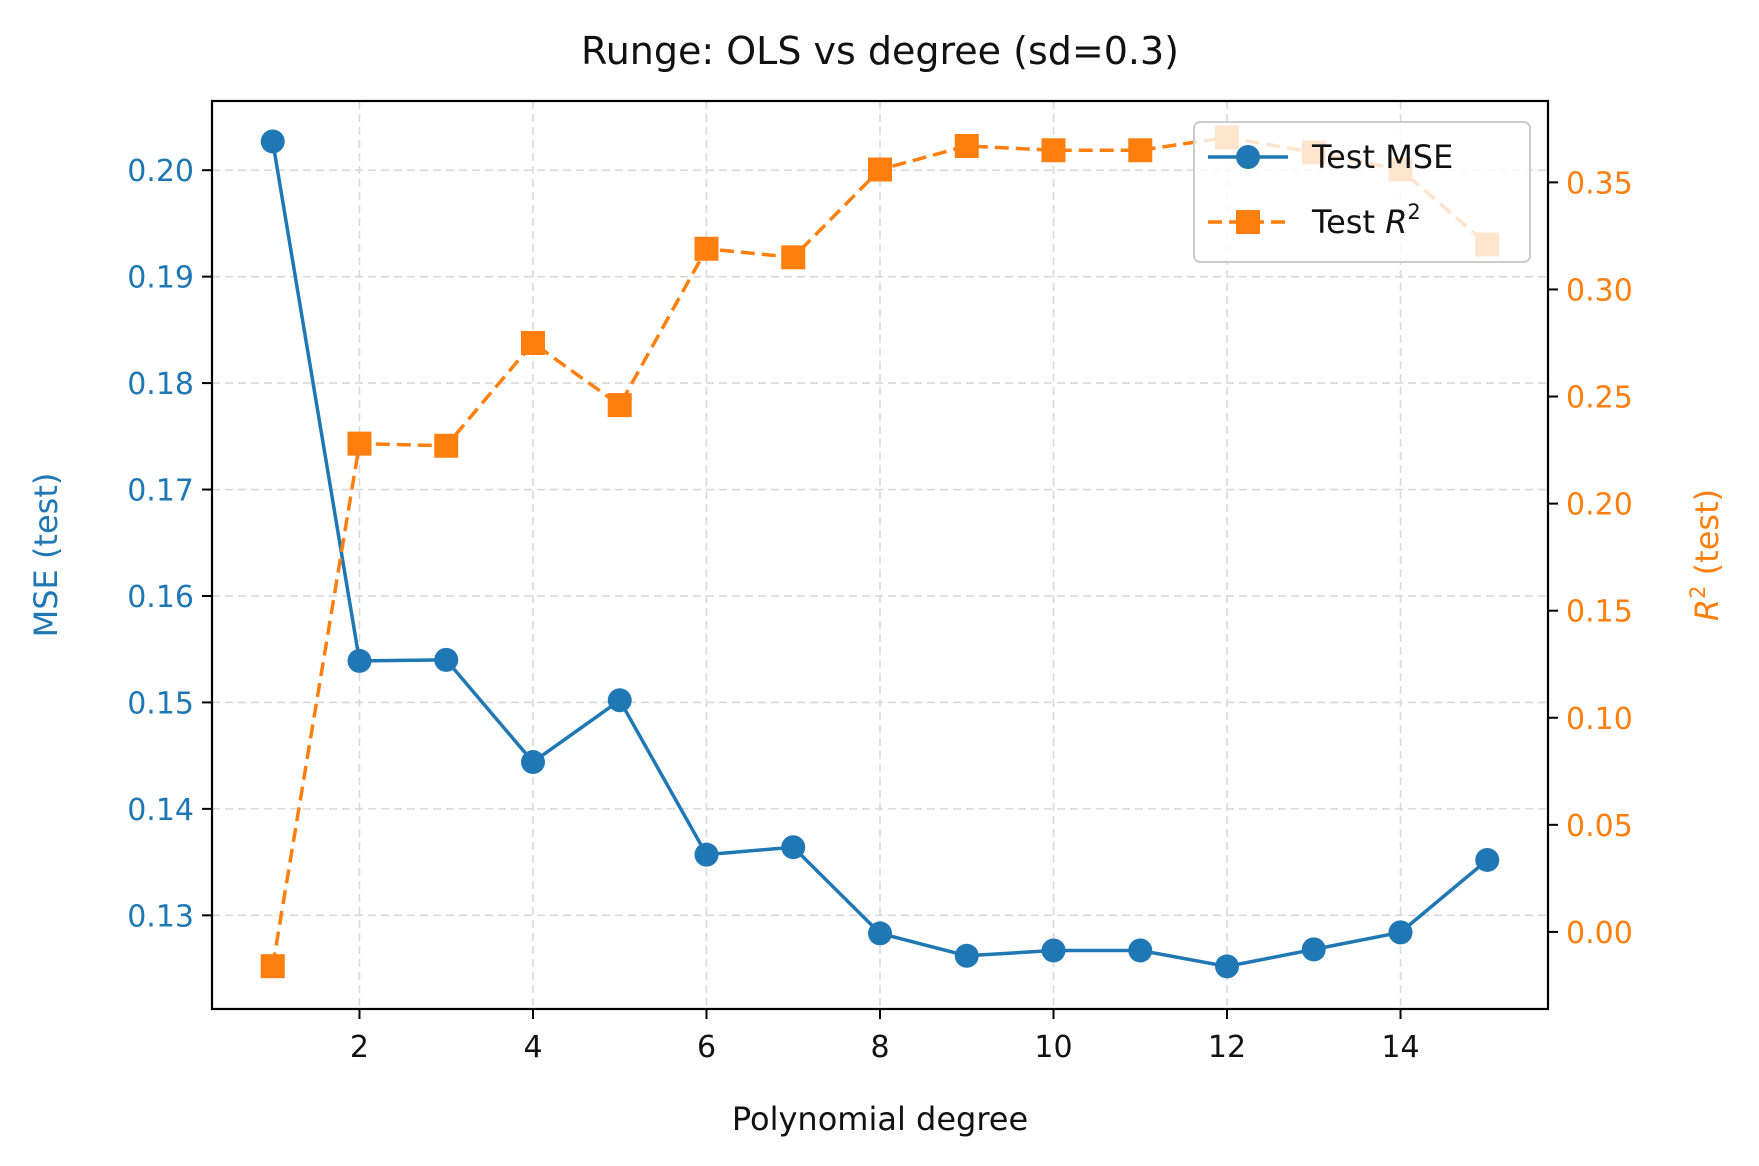  I want to click on y-left-tick-label: 0.17, so click(160, 491).